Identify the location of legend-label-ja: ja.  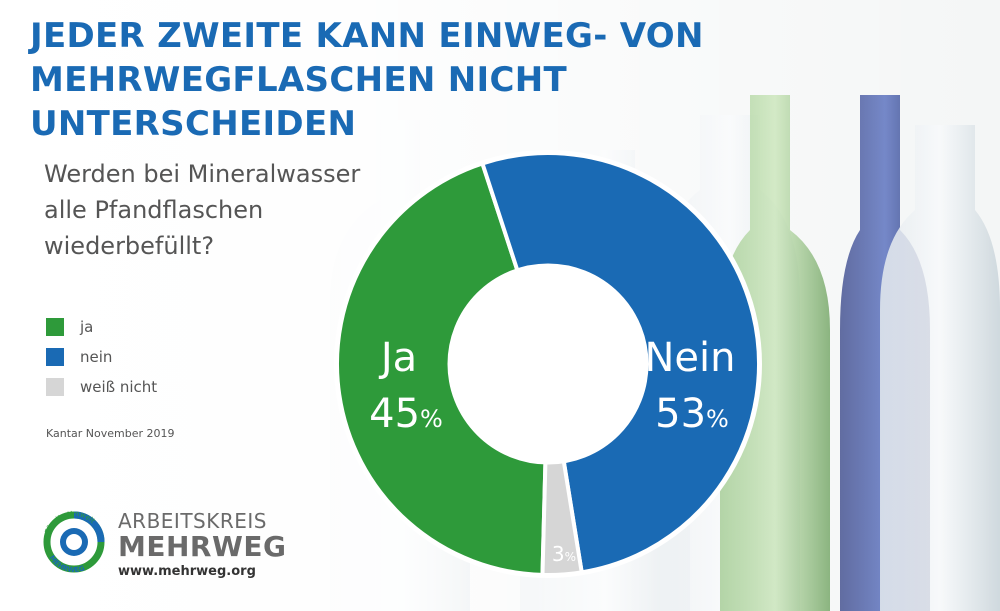
(87, 327).